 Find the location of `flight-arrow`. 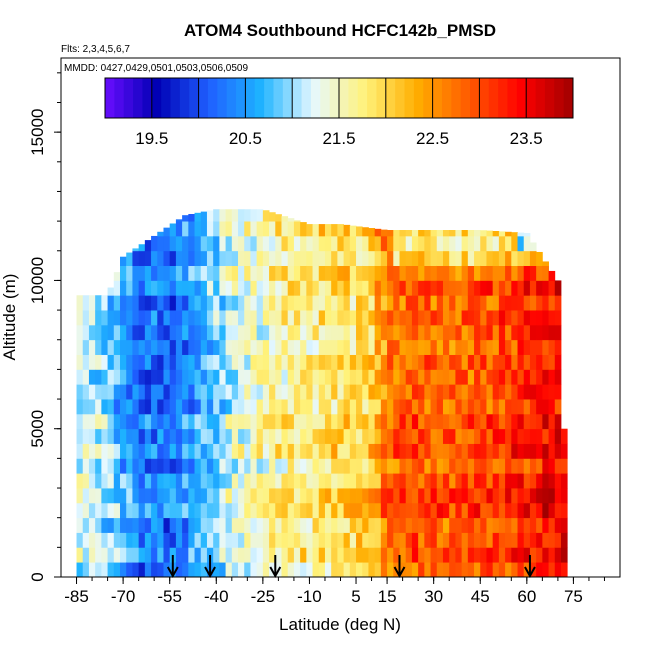

flight-arrow is located at coordinates (172, 567).